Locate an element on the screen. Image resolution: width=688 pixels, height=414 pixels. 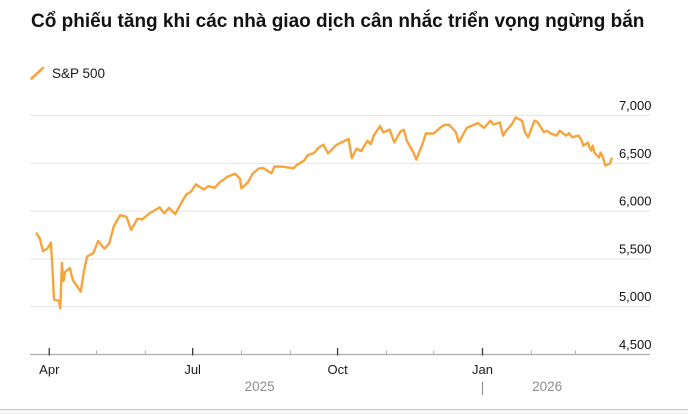
x-axis-month-label: Oct is located at coordinates (337, 369).